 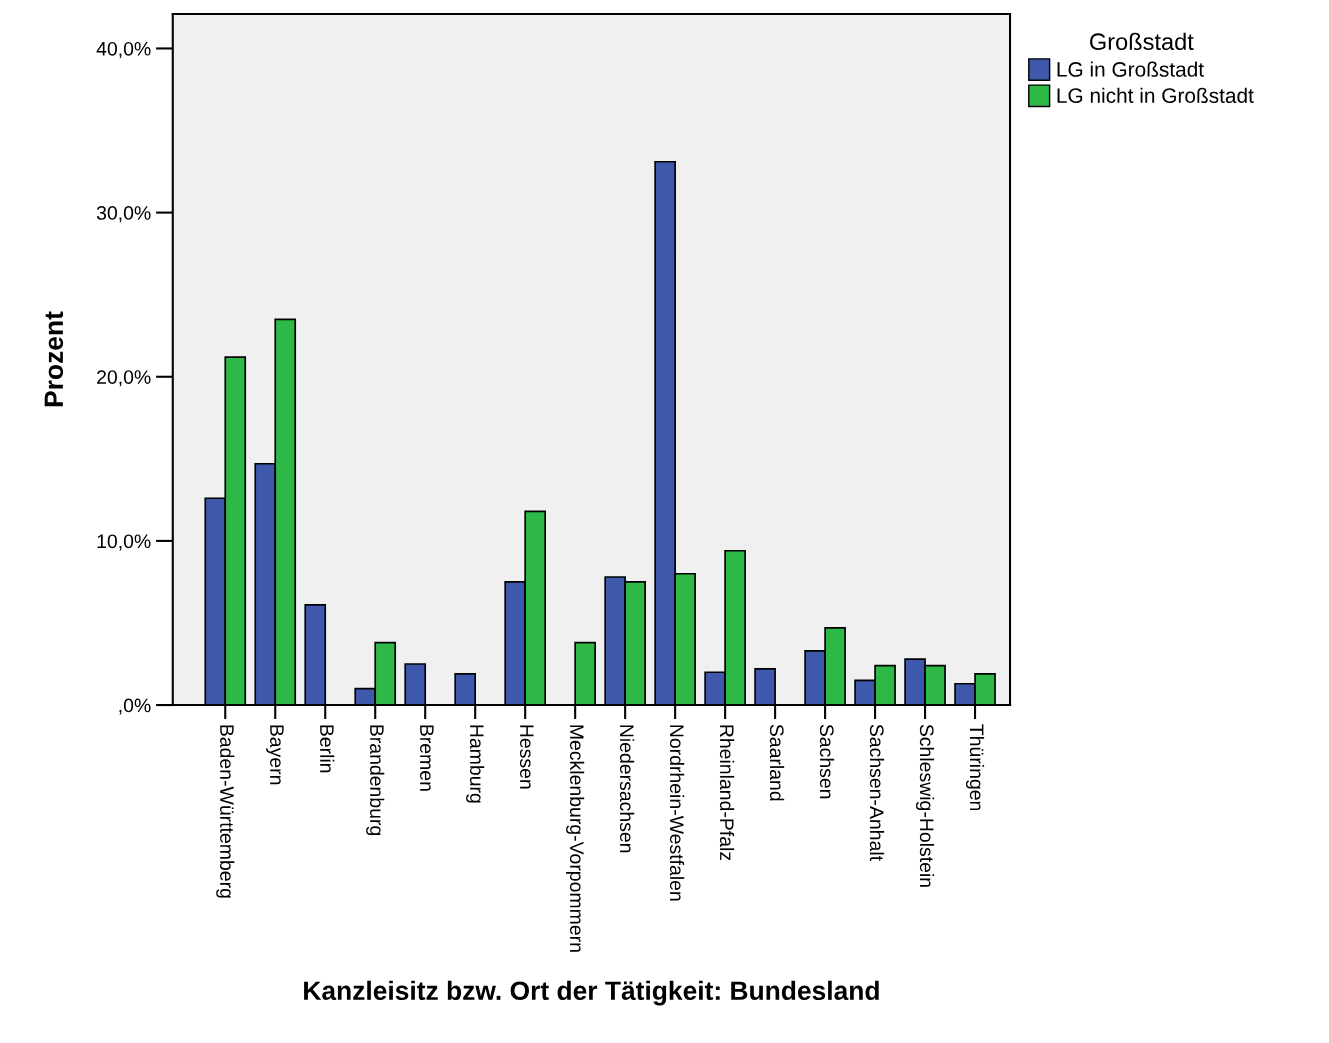 What do you see at coordinates (591, 993) in the screenshot?
I see `x-axis-title: Kanzleisitz bzw. Ort der Tätigkeit: Bundesland` at bounding box center [591, 993].